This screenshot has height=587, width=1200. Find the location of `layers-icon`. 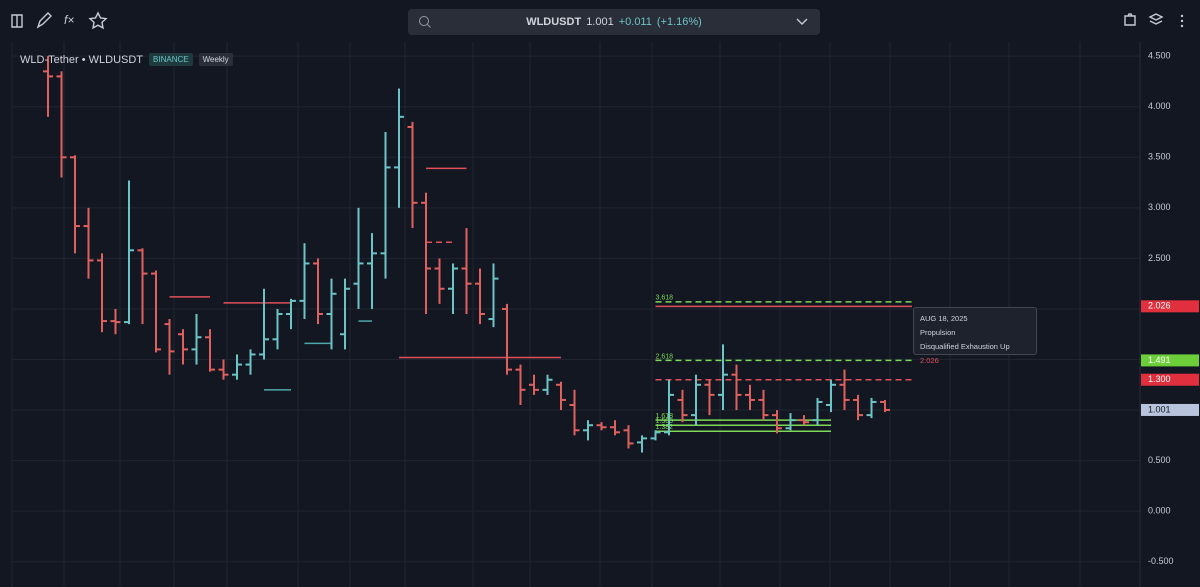

layers-icon is located at coordinates (1156, 19).